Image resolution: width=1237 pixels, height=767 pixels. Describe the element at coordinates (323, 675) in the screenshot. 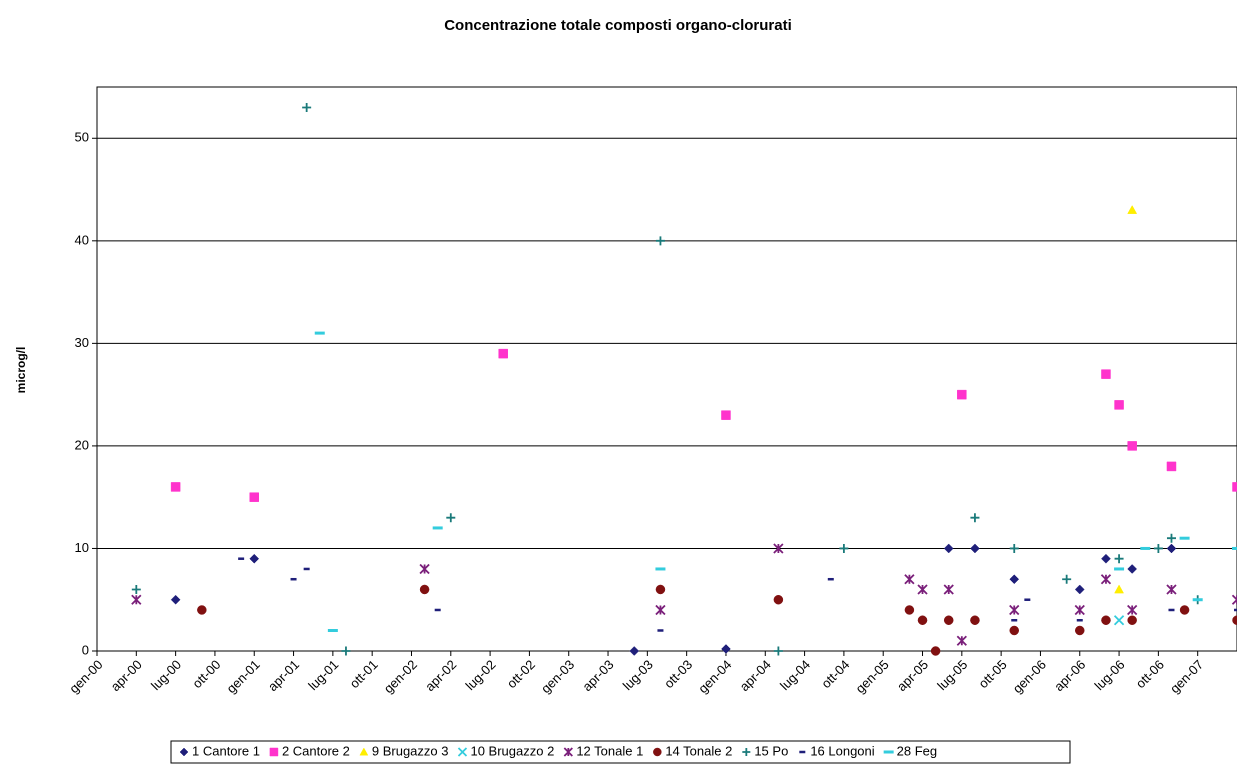

I see `x-tick-label: lug-01` at that location.